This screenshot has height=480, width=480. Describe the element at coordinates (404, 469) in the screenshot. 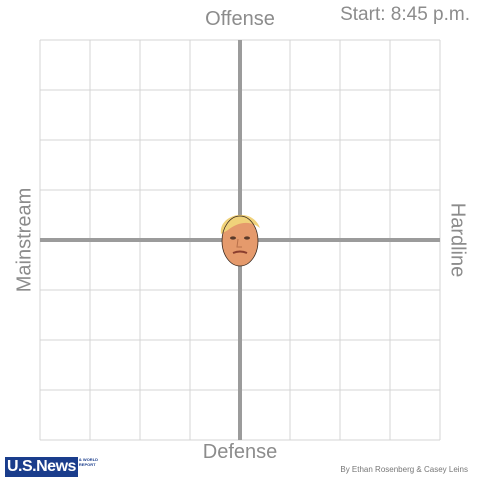

I see `byline: By Ethan Rosenberg & Casey Leins` at that location.